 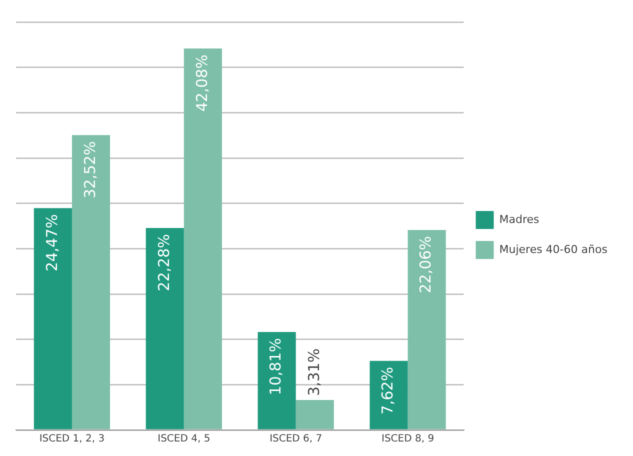 What do you see at coordinates (313, 372) in the screenshot?
I see `data-label: 3,31%` at bounding box center [313, 372].